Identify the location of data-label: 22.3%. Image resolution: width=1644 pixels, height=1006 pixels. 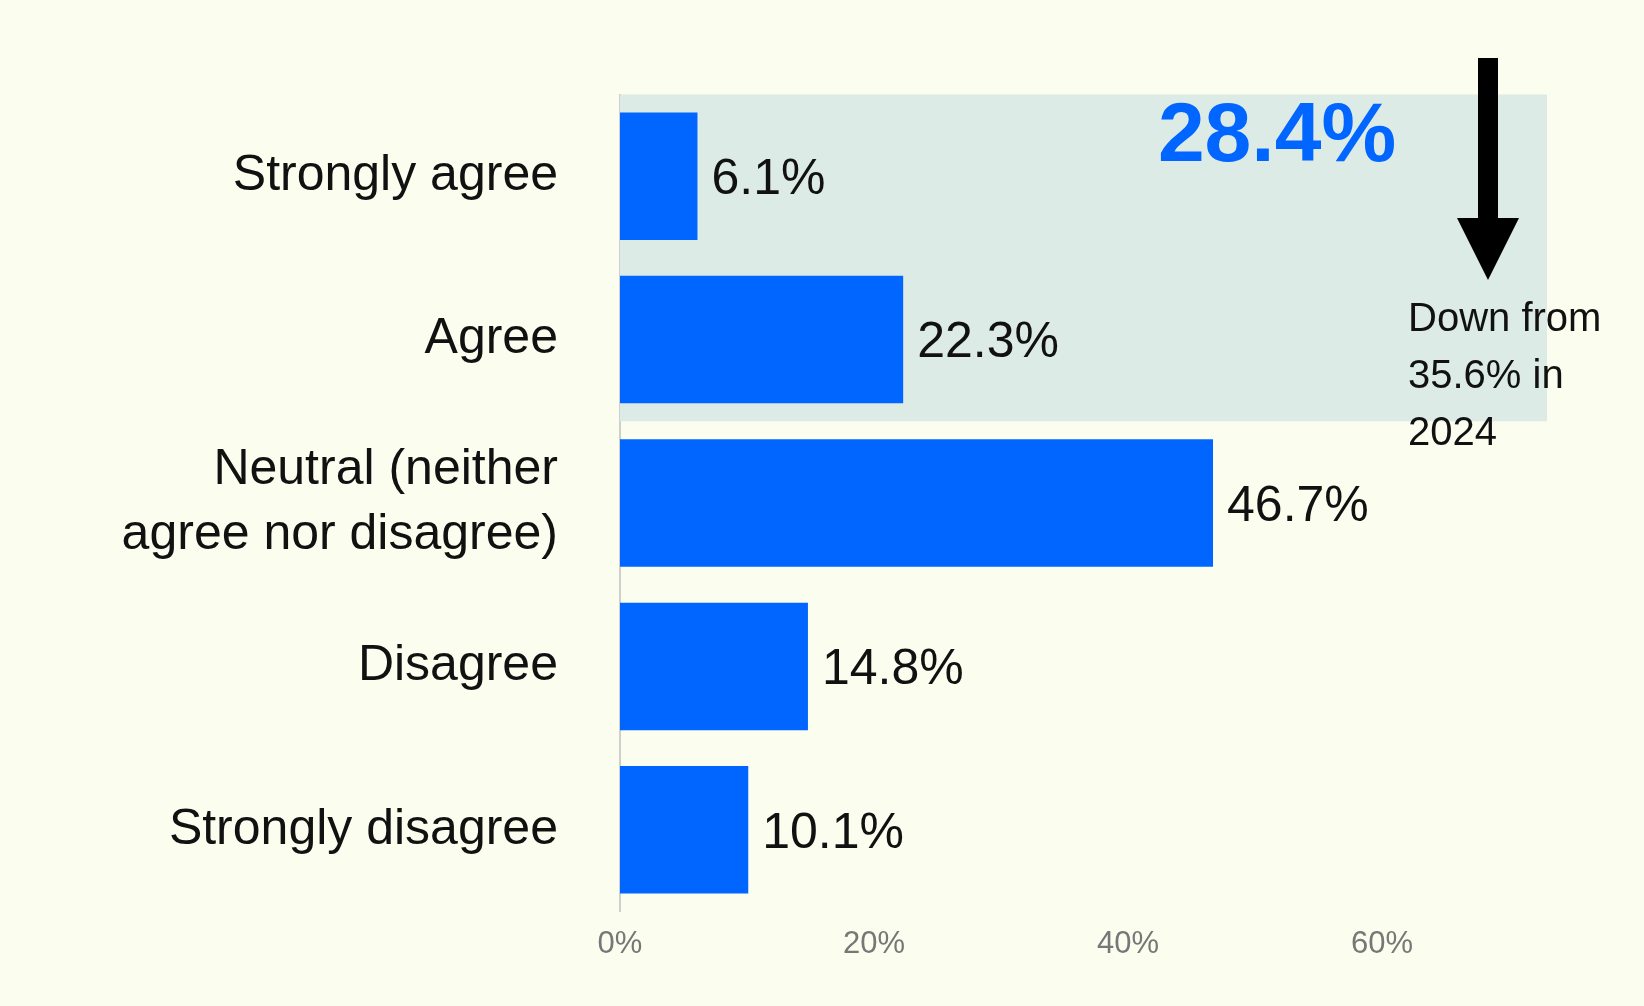
(988, 340).